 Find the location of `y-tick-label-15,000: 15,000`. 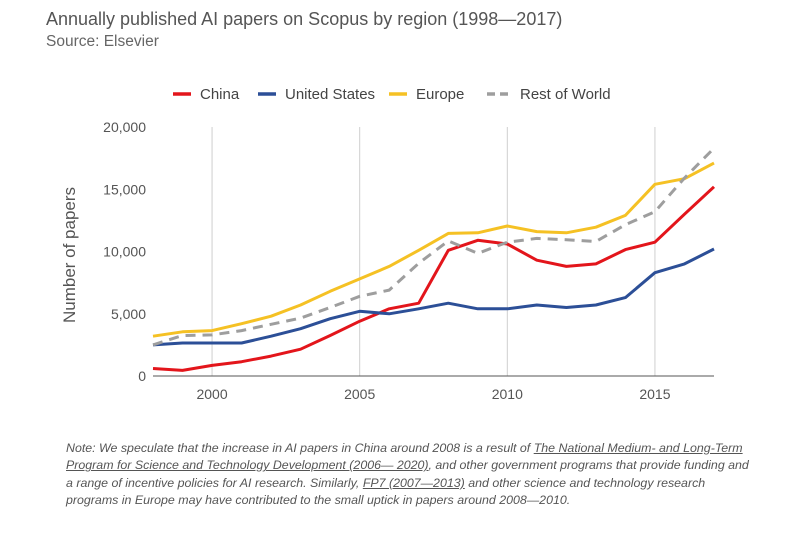

y-tick-label-15,000: 15,000 is located at coordinates (124, 189).